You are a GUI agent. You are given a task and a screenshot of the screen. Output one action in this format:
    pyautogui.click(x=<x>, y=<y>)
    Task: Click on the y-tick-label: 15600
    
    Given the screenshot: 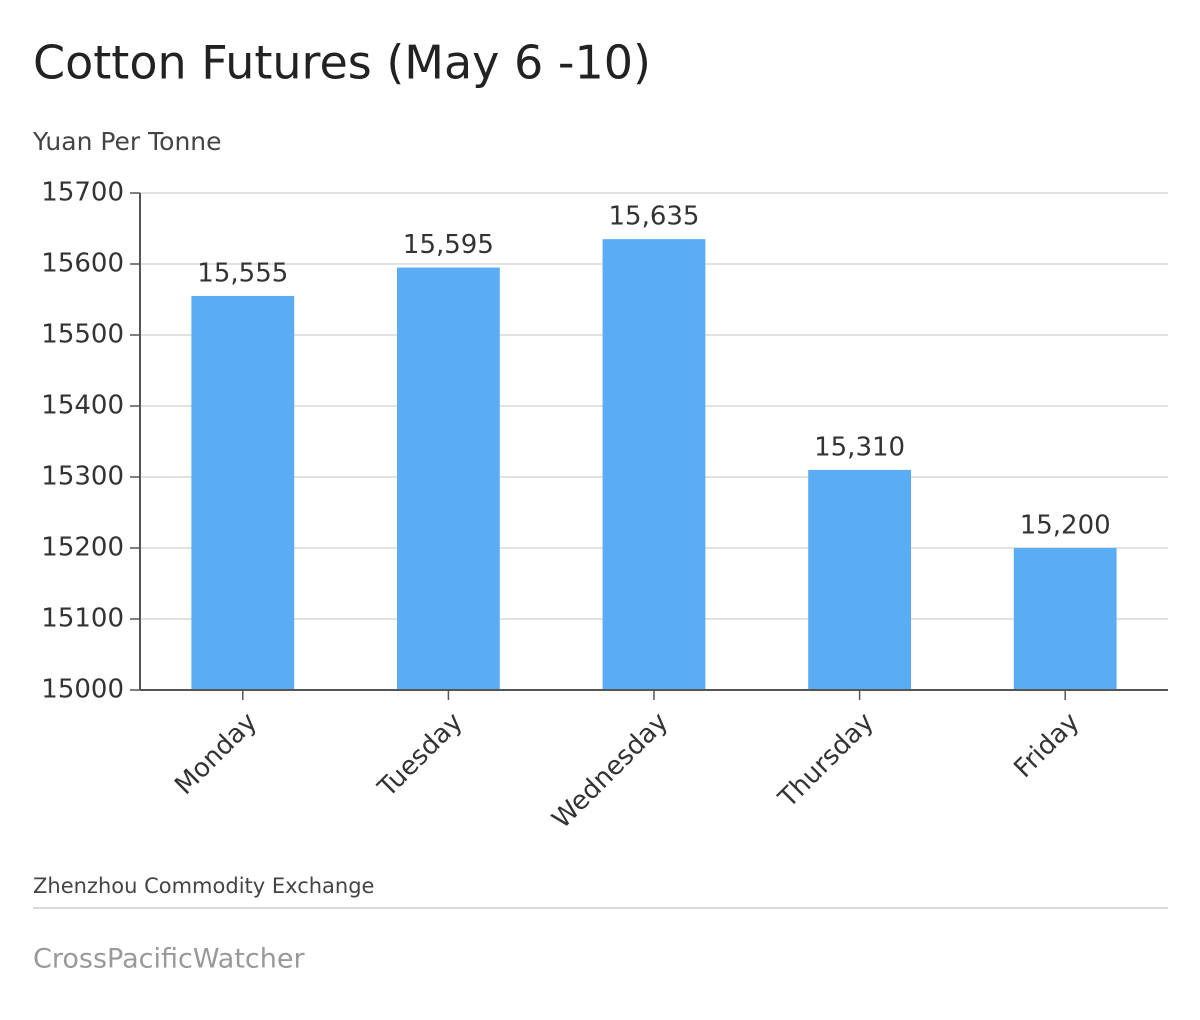 What is the action you would take?
    pyautogui.click(x=82, y=264)
    